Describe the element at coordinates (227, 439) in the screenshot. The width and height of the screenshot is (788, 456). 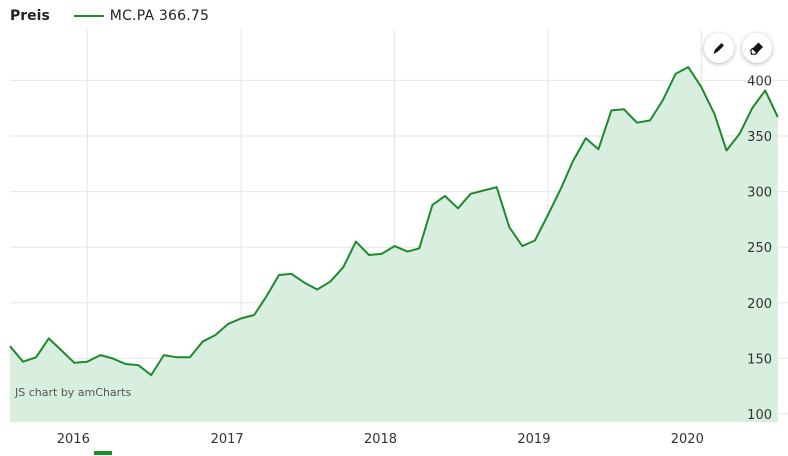
I see `x-tick-label: 2017` at that location.